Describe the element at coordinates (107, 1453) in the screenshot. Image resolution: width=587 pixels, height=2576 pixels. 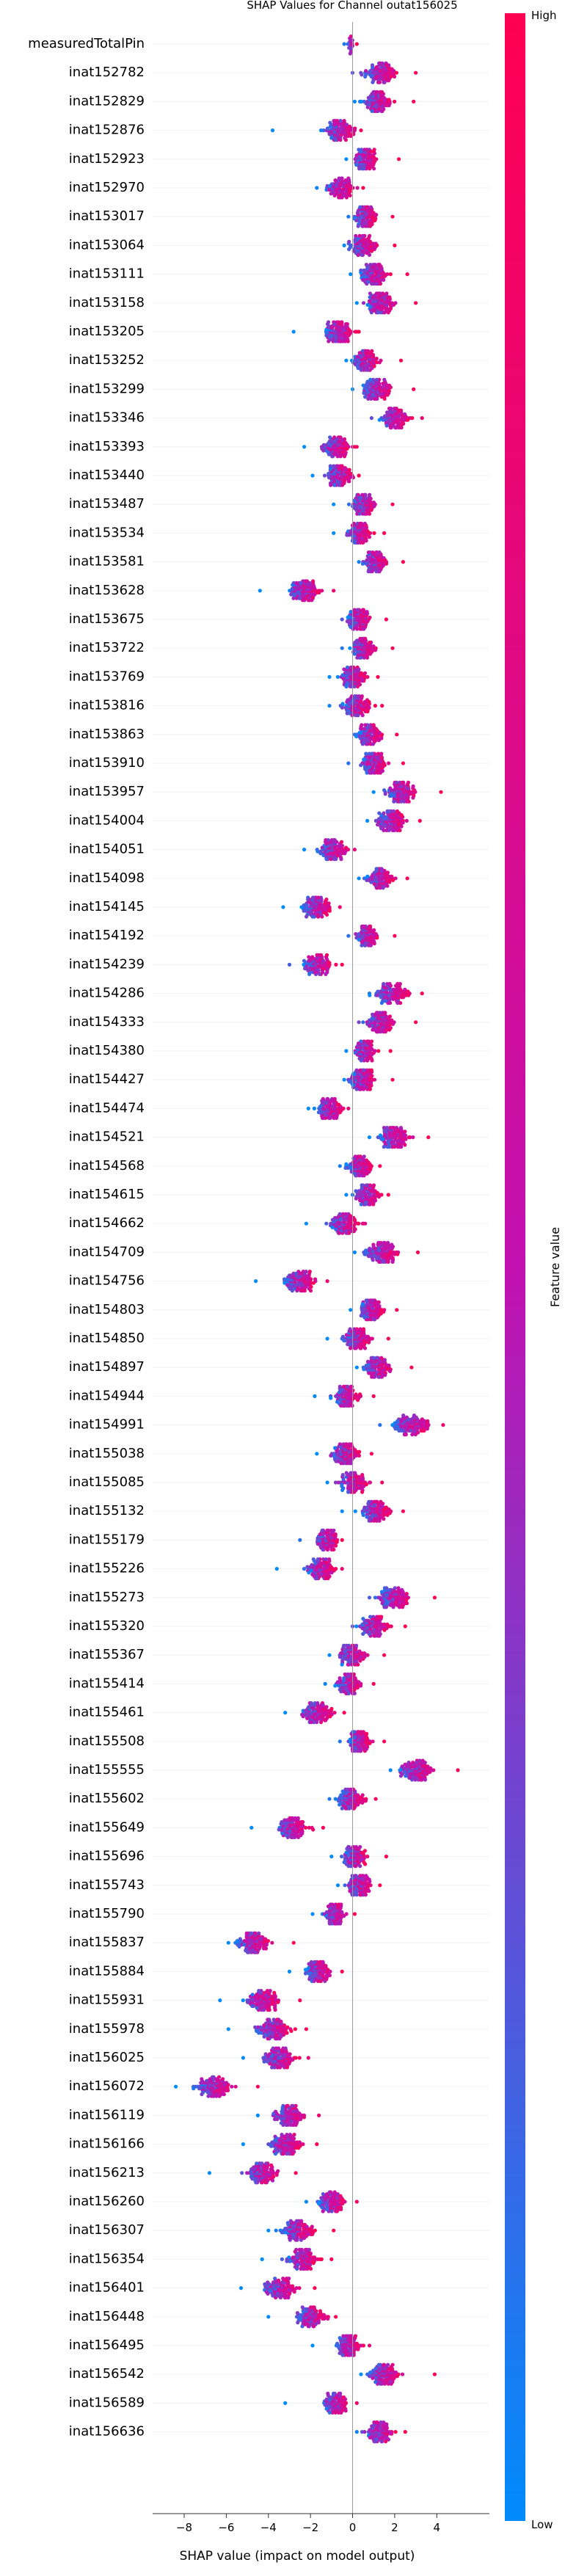
I see `feature-label: inat155038` at that location.